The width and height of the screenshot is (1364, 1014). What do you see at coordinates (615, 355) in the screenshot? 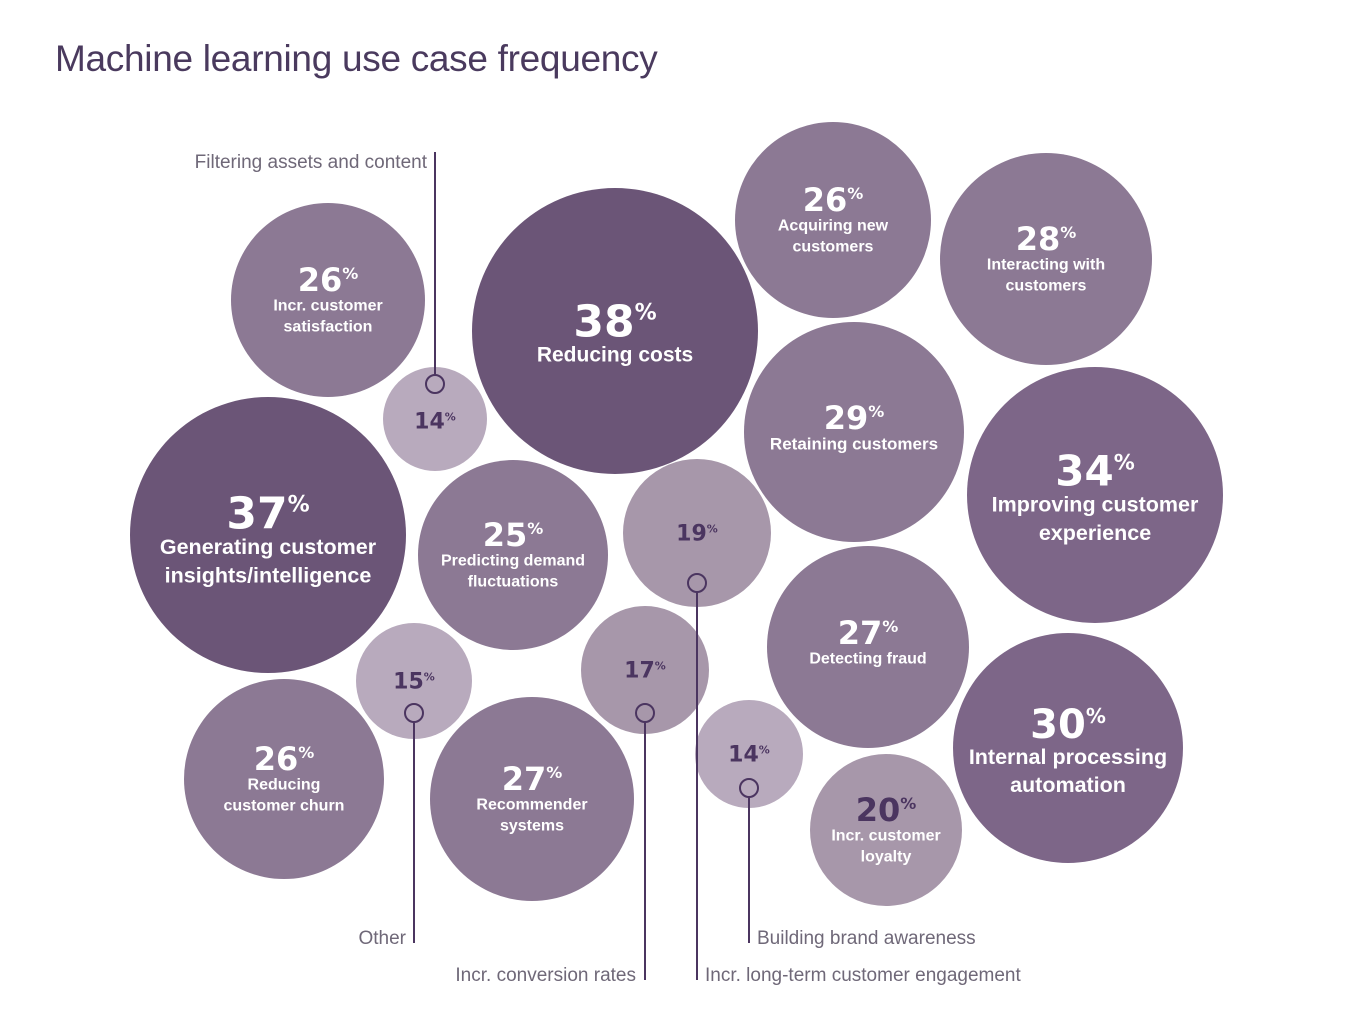
I see `label-reducing-costs: Reducing costs` at bounding box center [615, 355].